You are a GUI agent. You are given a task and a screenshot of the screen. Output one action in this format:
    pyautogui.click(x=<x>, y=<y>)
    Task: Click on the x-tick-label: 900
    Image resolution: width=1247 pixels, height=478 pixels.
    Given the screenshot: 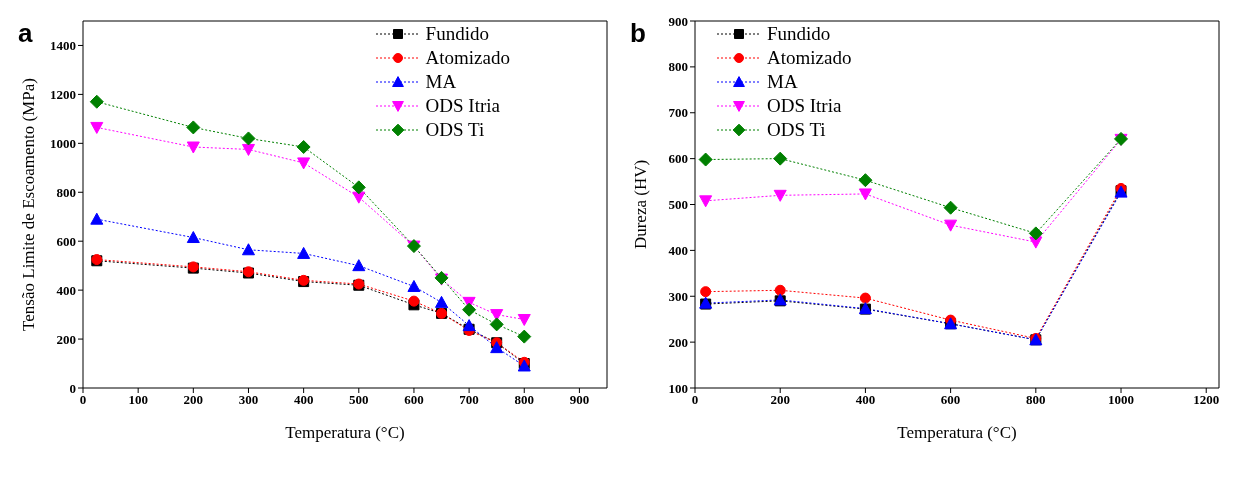 What is the action you would take?
    pyautogui.click(x=579, y=400)
    